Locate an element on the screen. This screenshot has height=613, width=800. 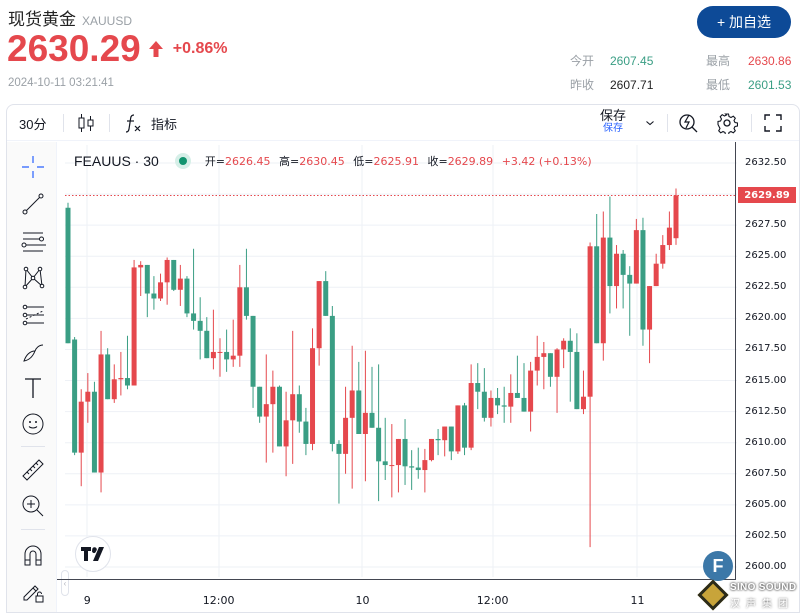
fullscreen-button is located at coordinates (773, 123).